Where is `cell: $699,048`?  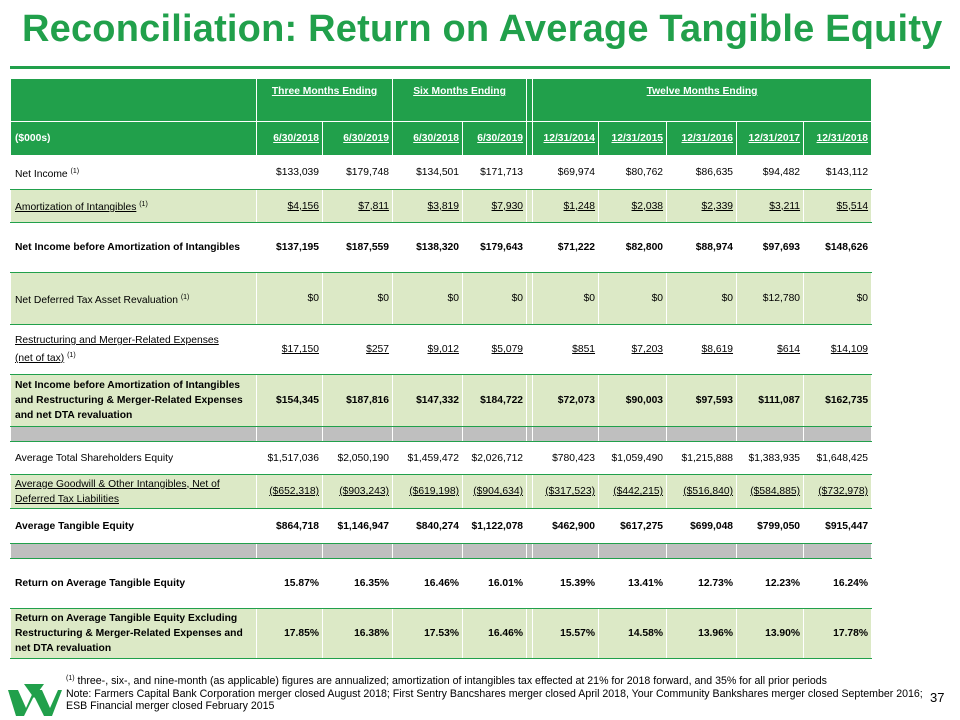
cell: $699,048 is located at coordinates (702, 526).